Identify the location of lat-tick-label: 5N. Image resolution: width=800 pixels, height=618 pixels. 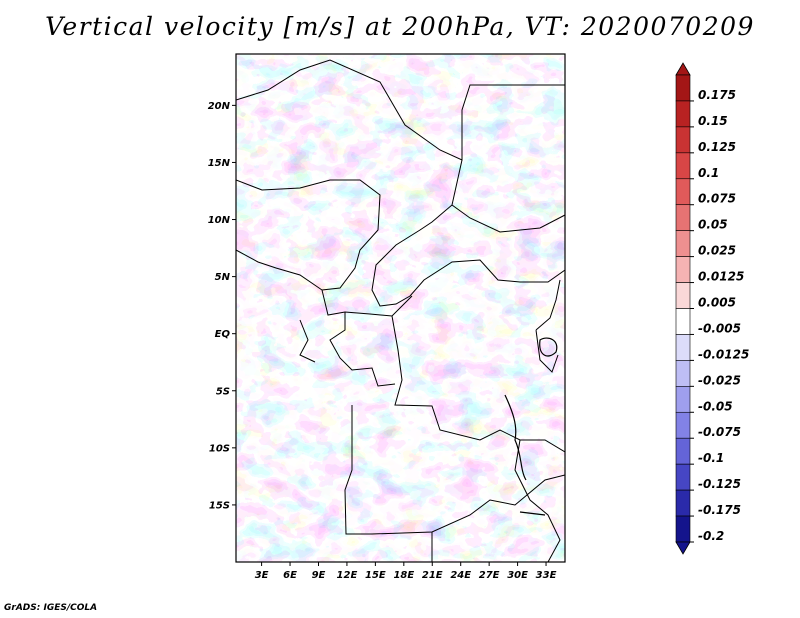
(223, 277).